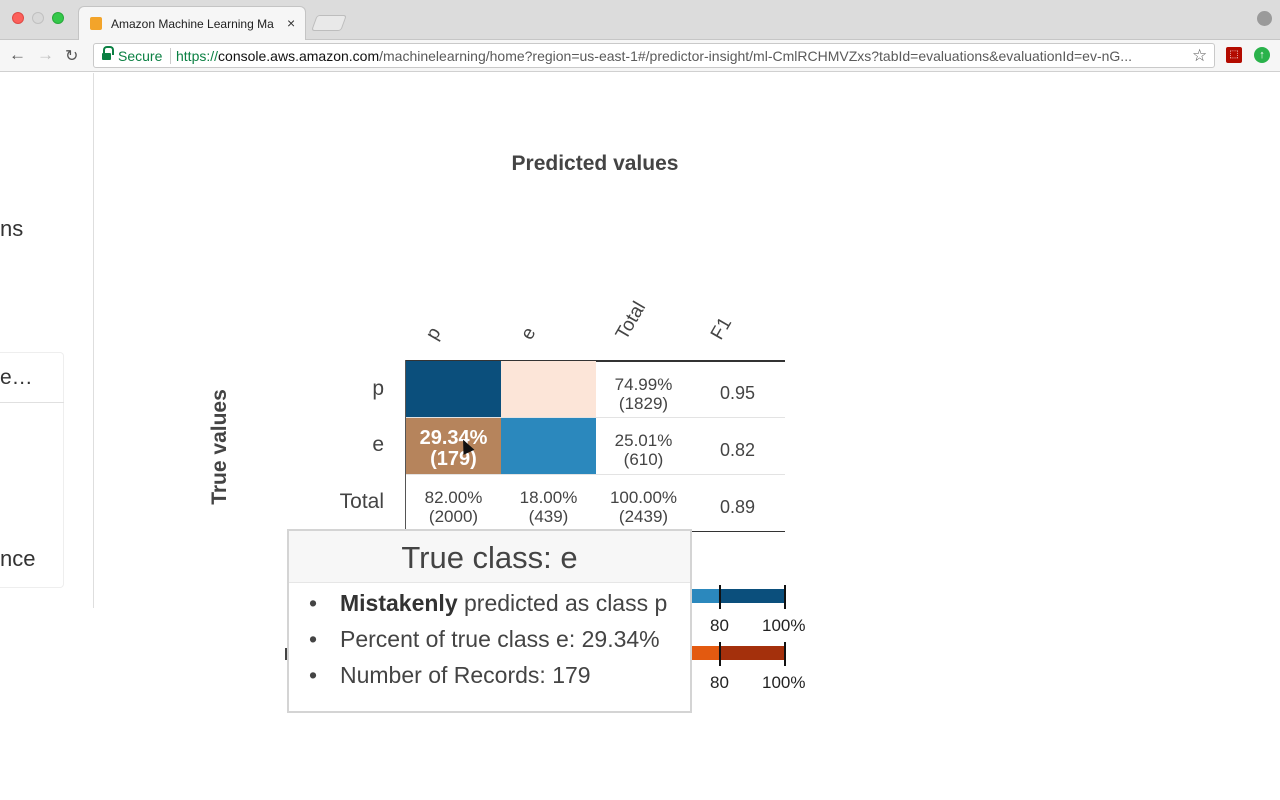 This screenshot has width=1280, height=800. Describe the element at coordinates (643, 497) in the screenshot. I see `grand-total-pct: 100.00%` at that location.